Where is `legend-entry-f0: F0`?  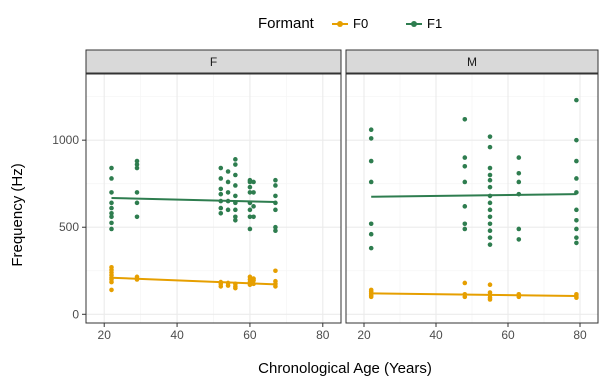 legend-entry-f0: F0 is located at coordinates (350, 23).